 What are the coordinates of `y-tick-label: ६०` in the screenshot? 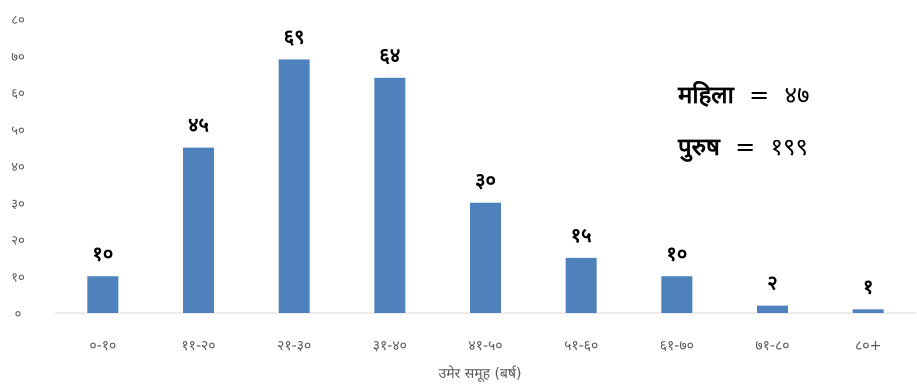 It's located at (18, 94).